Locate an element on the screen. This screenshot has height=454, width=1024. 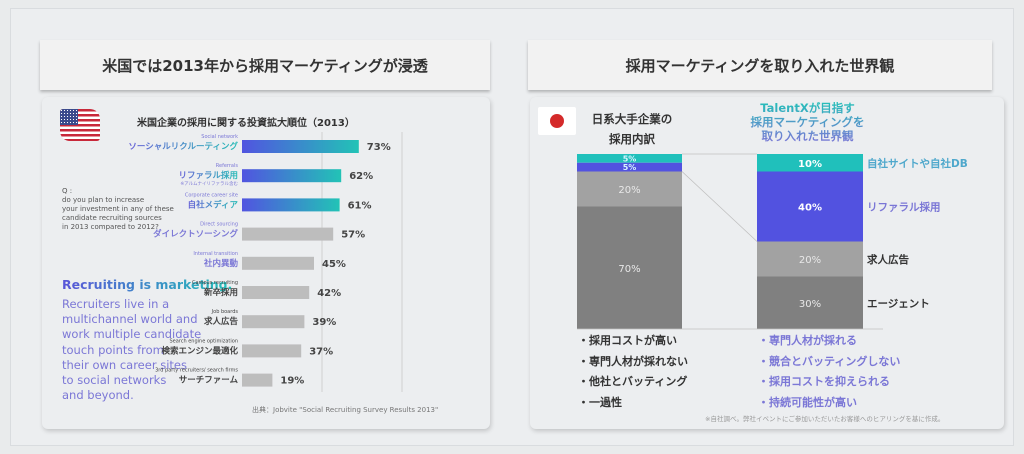
list-item: ・一過性 is located at coordinates (600, 402).